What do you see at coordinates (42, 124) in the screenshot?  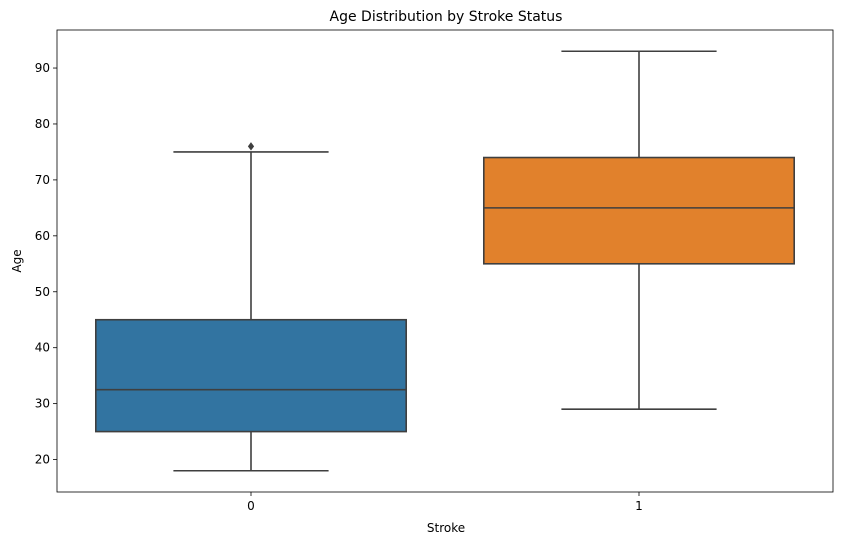 I see `y-tick-label: 80` at bounding box center [42, 124].